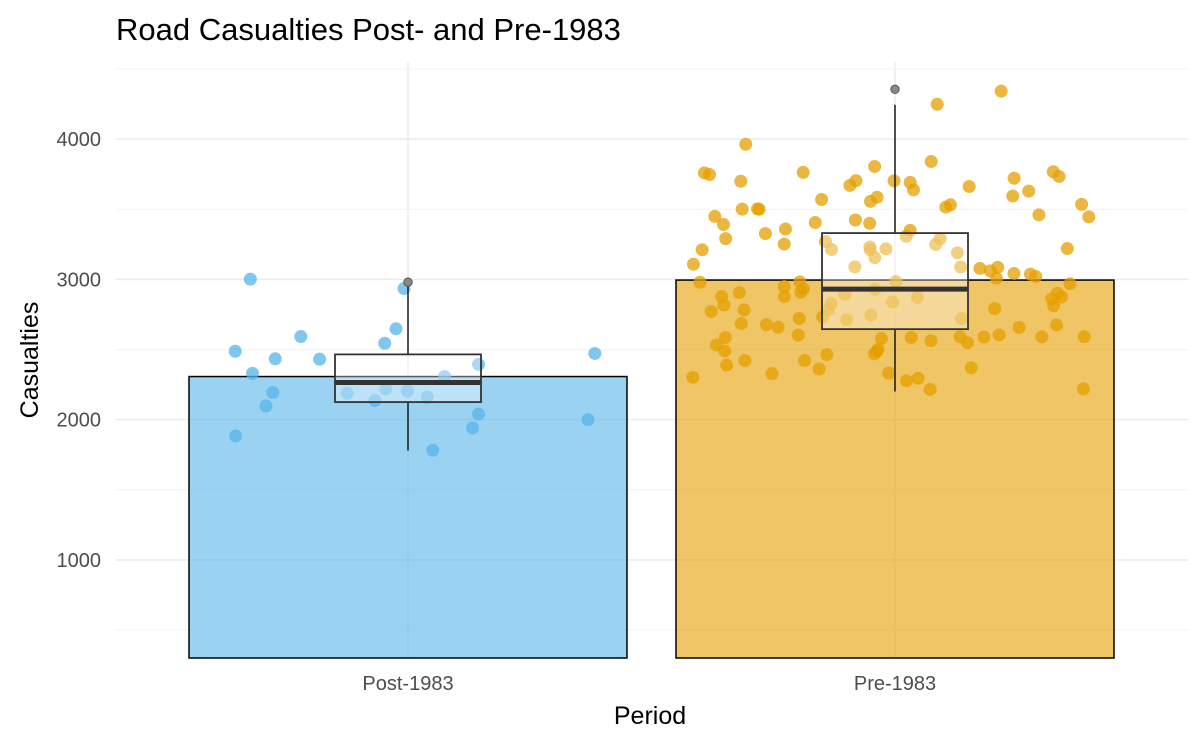  I want to click on y-tick-label: 1000, so click(79, 561).